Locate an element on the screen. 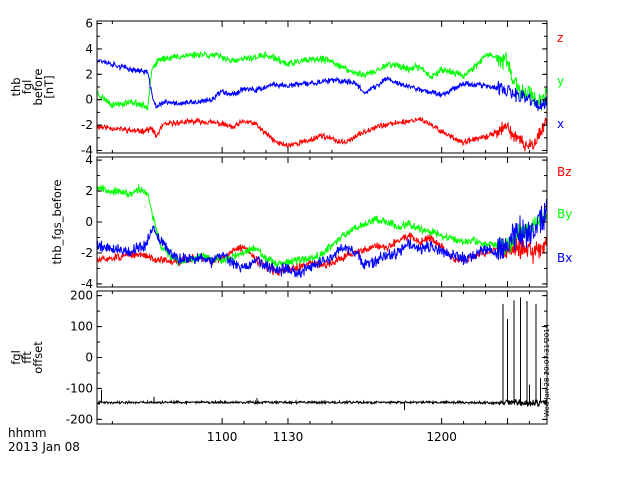 The width and height of the screenshot is (640, 480). legend-Bx: Bx is located at coordinates (564, 258).